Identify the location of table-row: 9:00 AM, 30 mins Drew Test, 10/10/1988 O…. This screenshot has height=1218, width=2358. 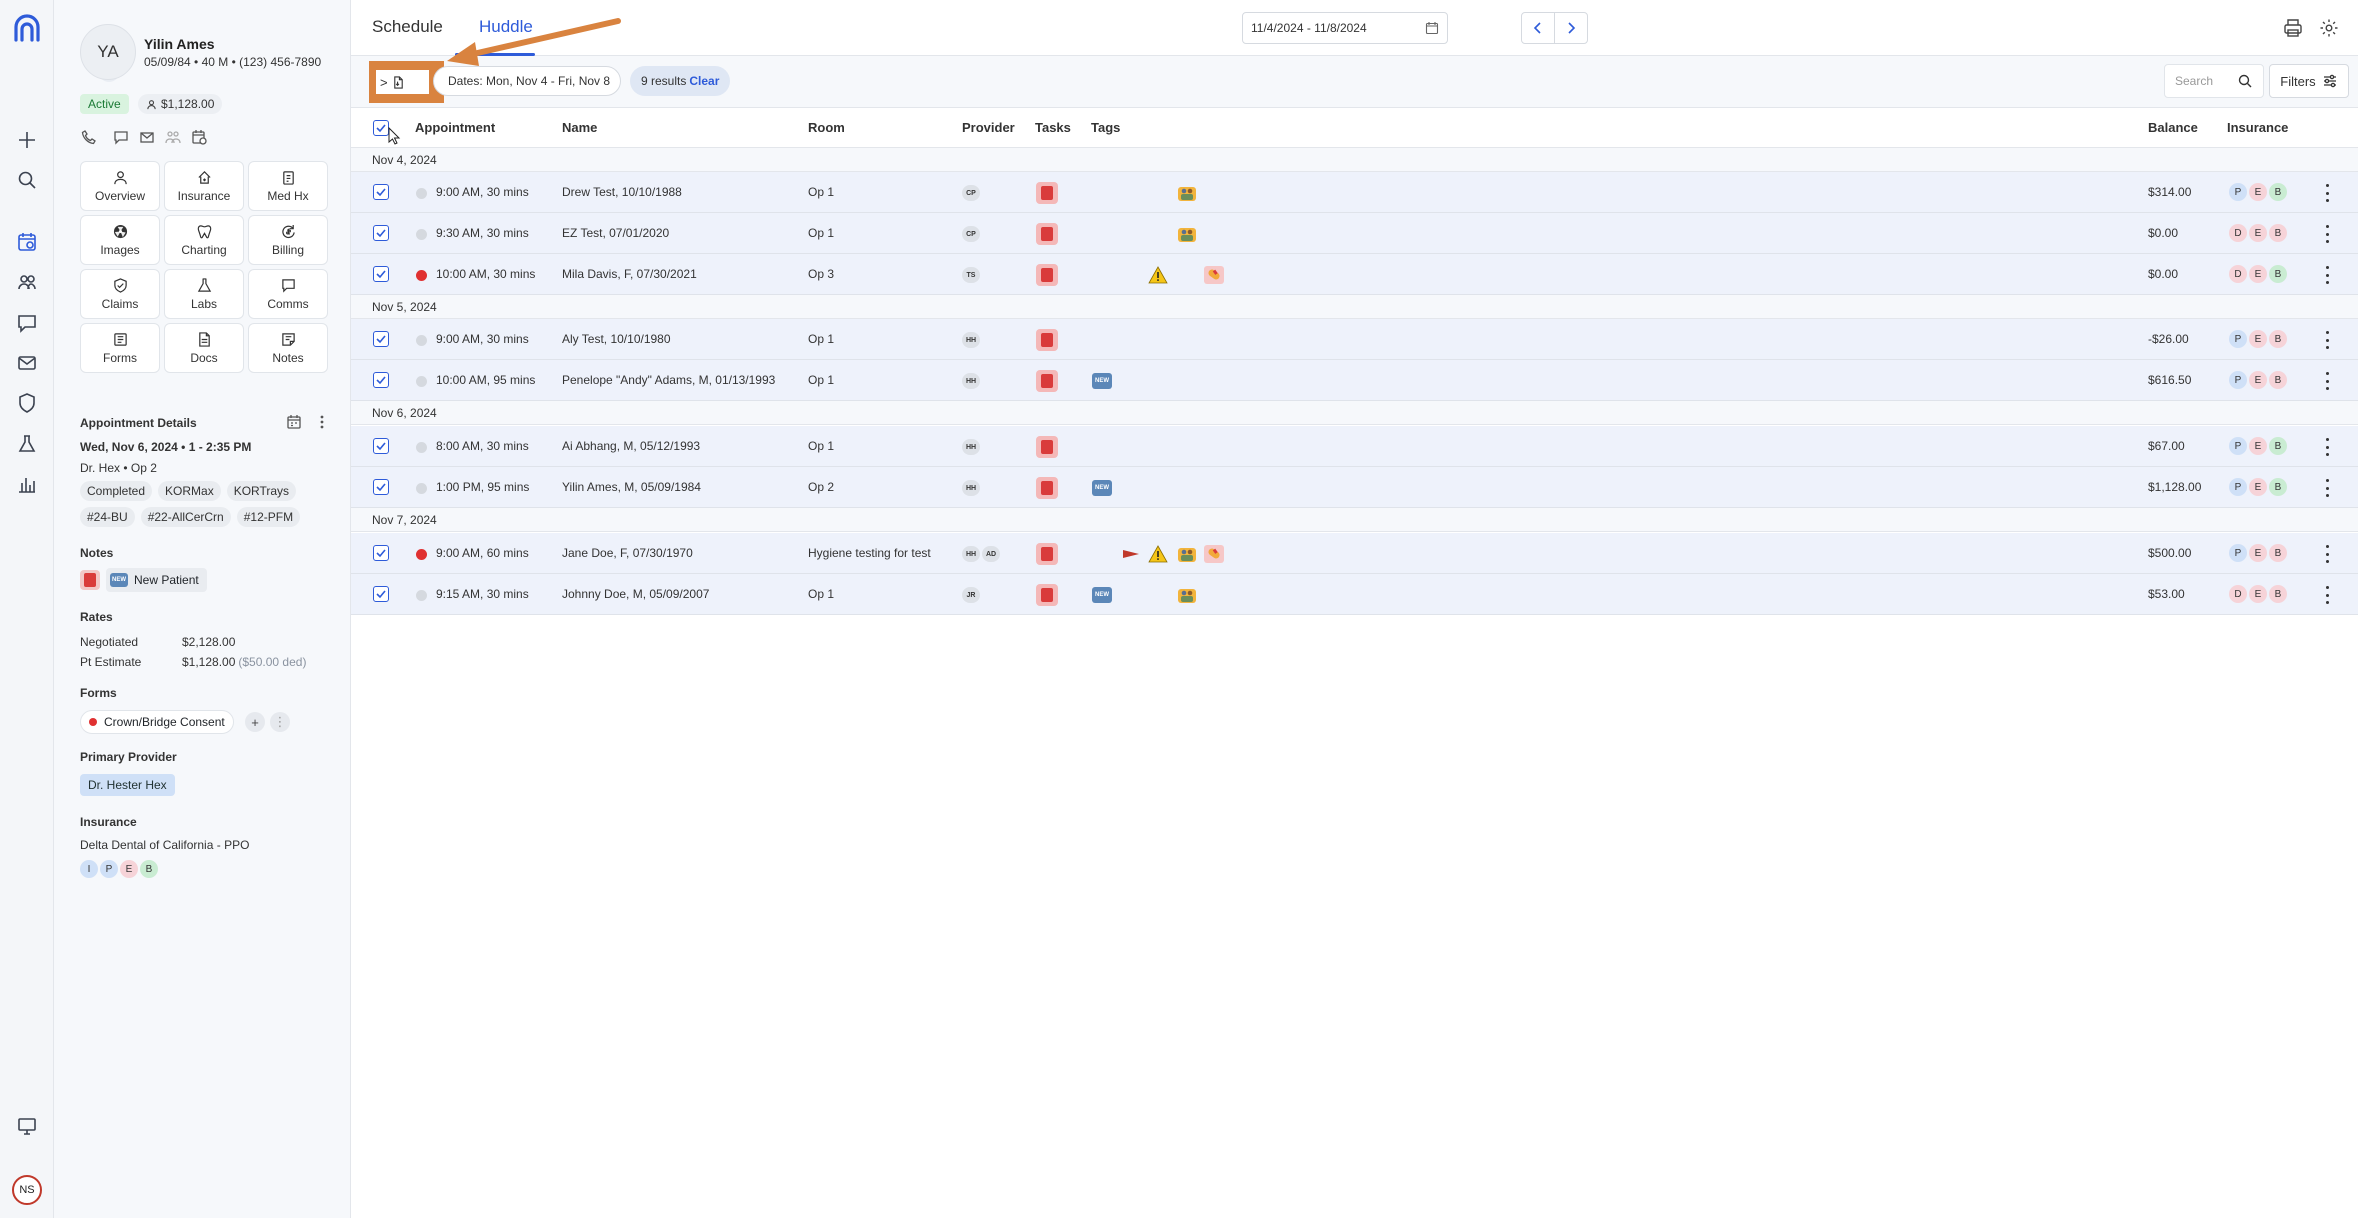
(1354, 192).